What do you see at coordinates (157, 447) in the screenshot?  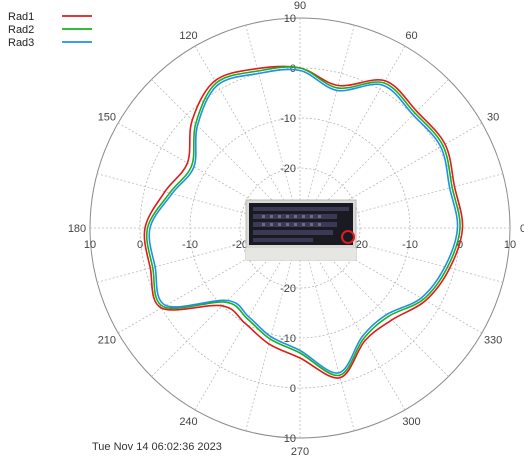 I see `timestamp: Tue Nov 14 06:02:36 2023` at bounding box center [157, 447].